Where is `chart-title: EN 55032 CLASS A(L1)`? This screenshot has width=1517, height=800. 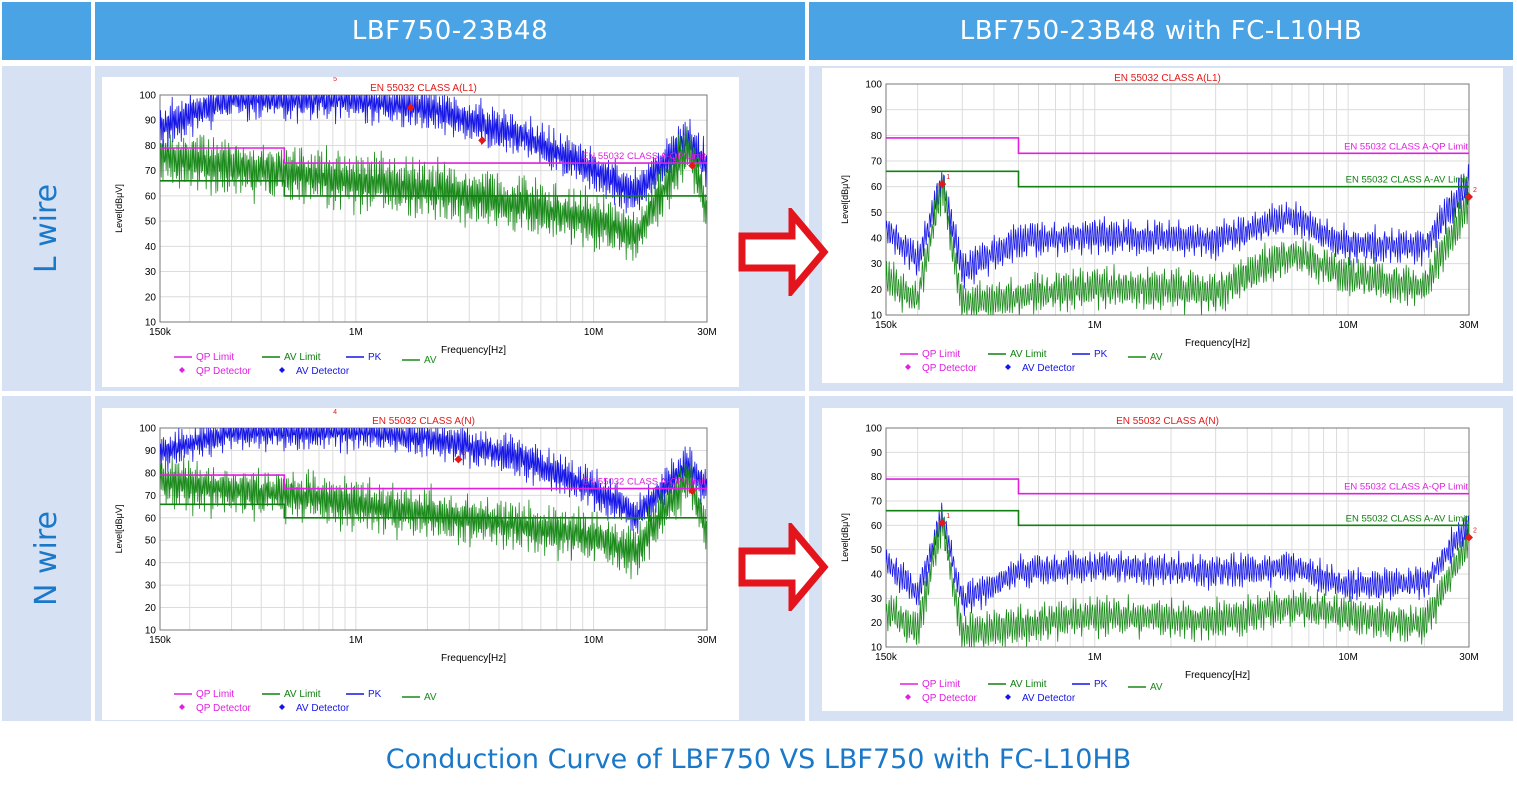
chart-title: EN 55032 CLASS A(L1) is located at coordinates (1167, 78).